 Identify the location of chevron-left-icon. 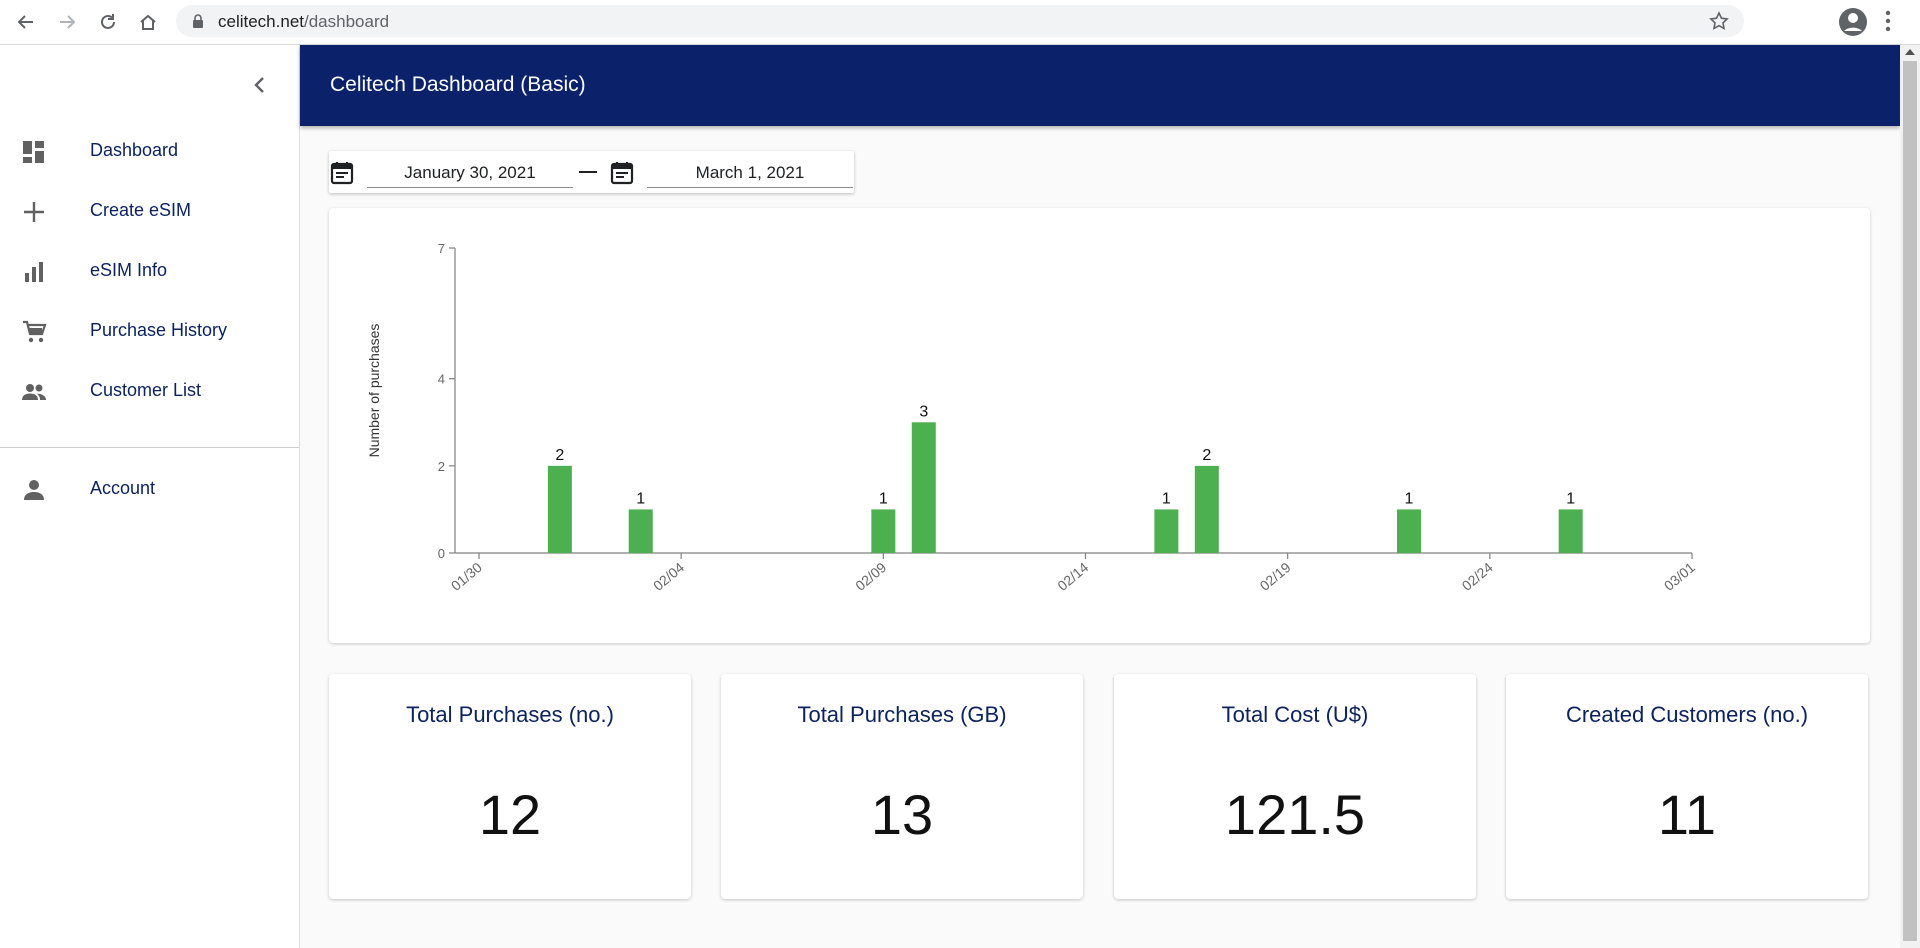
(259, 85).